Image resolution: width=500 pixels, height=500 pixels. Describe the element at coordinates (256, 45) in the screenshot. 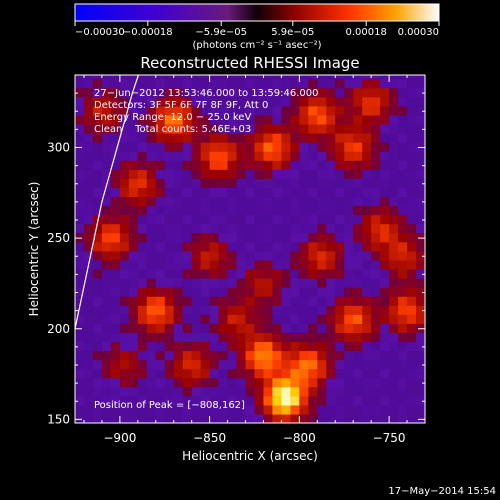

I see `colorbar-unit-label: (photons cm⁻² s⁻¹ asec⁻²)` at that location.